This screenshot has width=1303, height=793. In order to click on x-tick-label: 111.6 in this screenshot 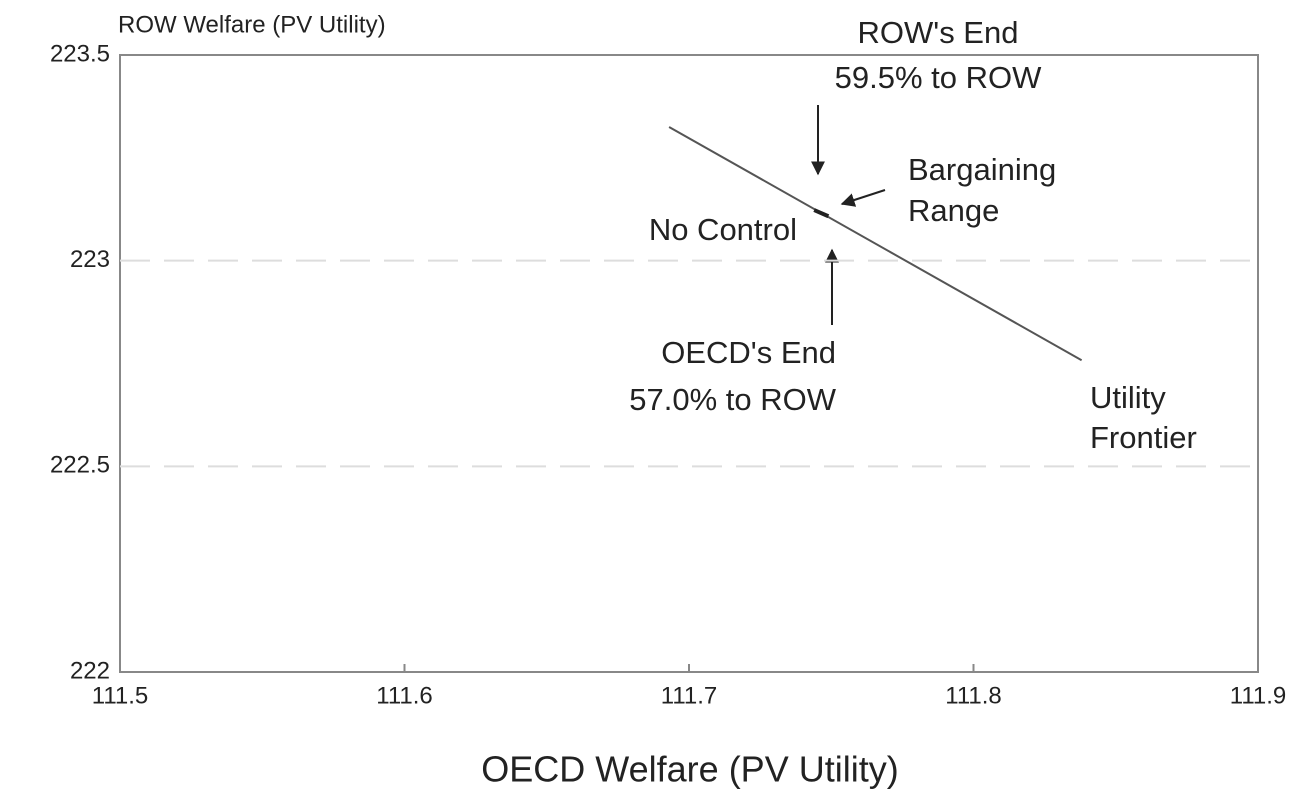, I will do `click(404, 695)`.